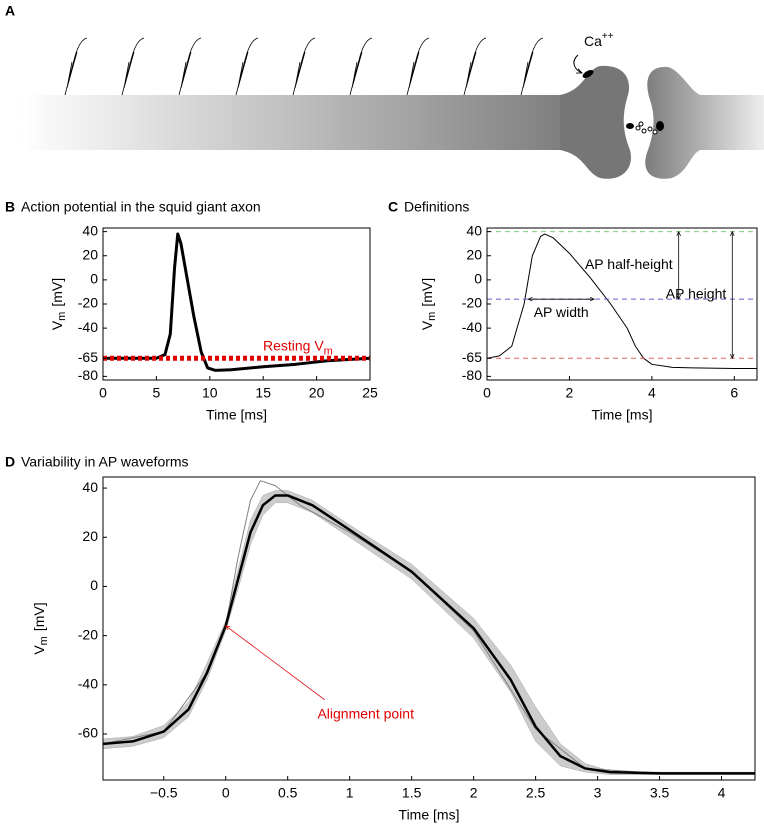 This screenshot has height=838, width=764. I want to click on x-tick-label: 5, so click(157, 393).